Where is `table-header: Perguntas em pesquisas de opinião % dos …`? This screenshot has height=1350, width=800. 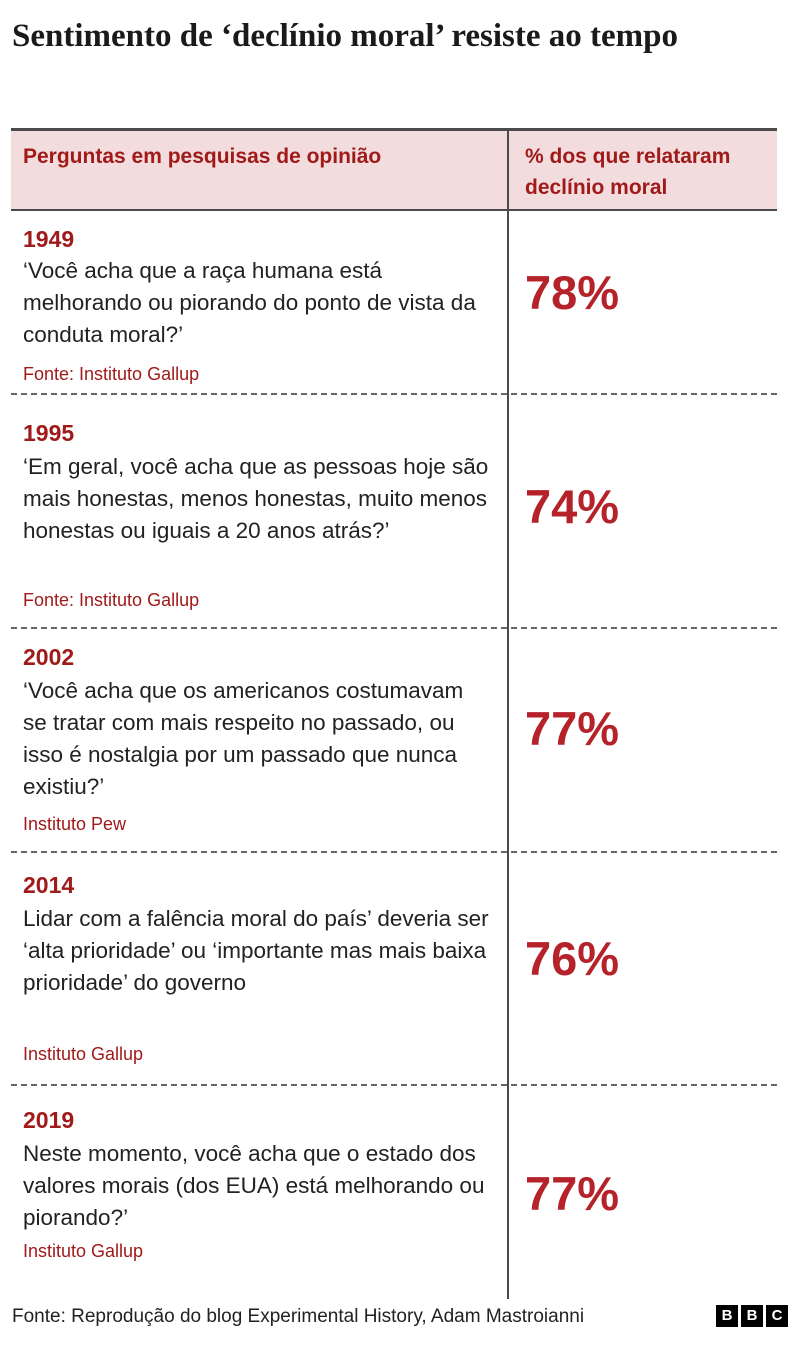
table-header: Perguntas em pesquisas de opinião % dos … is located at coordinates (394, 171).